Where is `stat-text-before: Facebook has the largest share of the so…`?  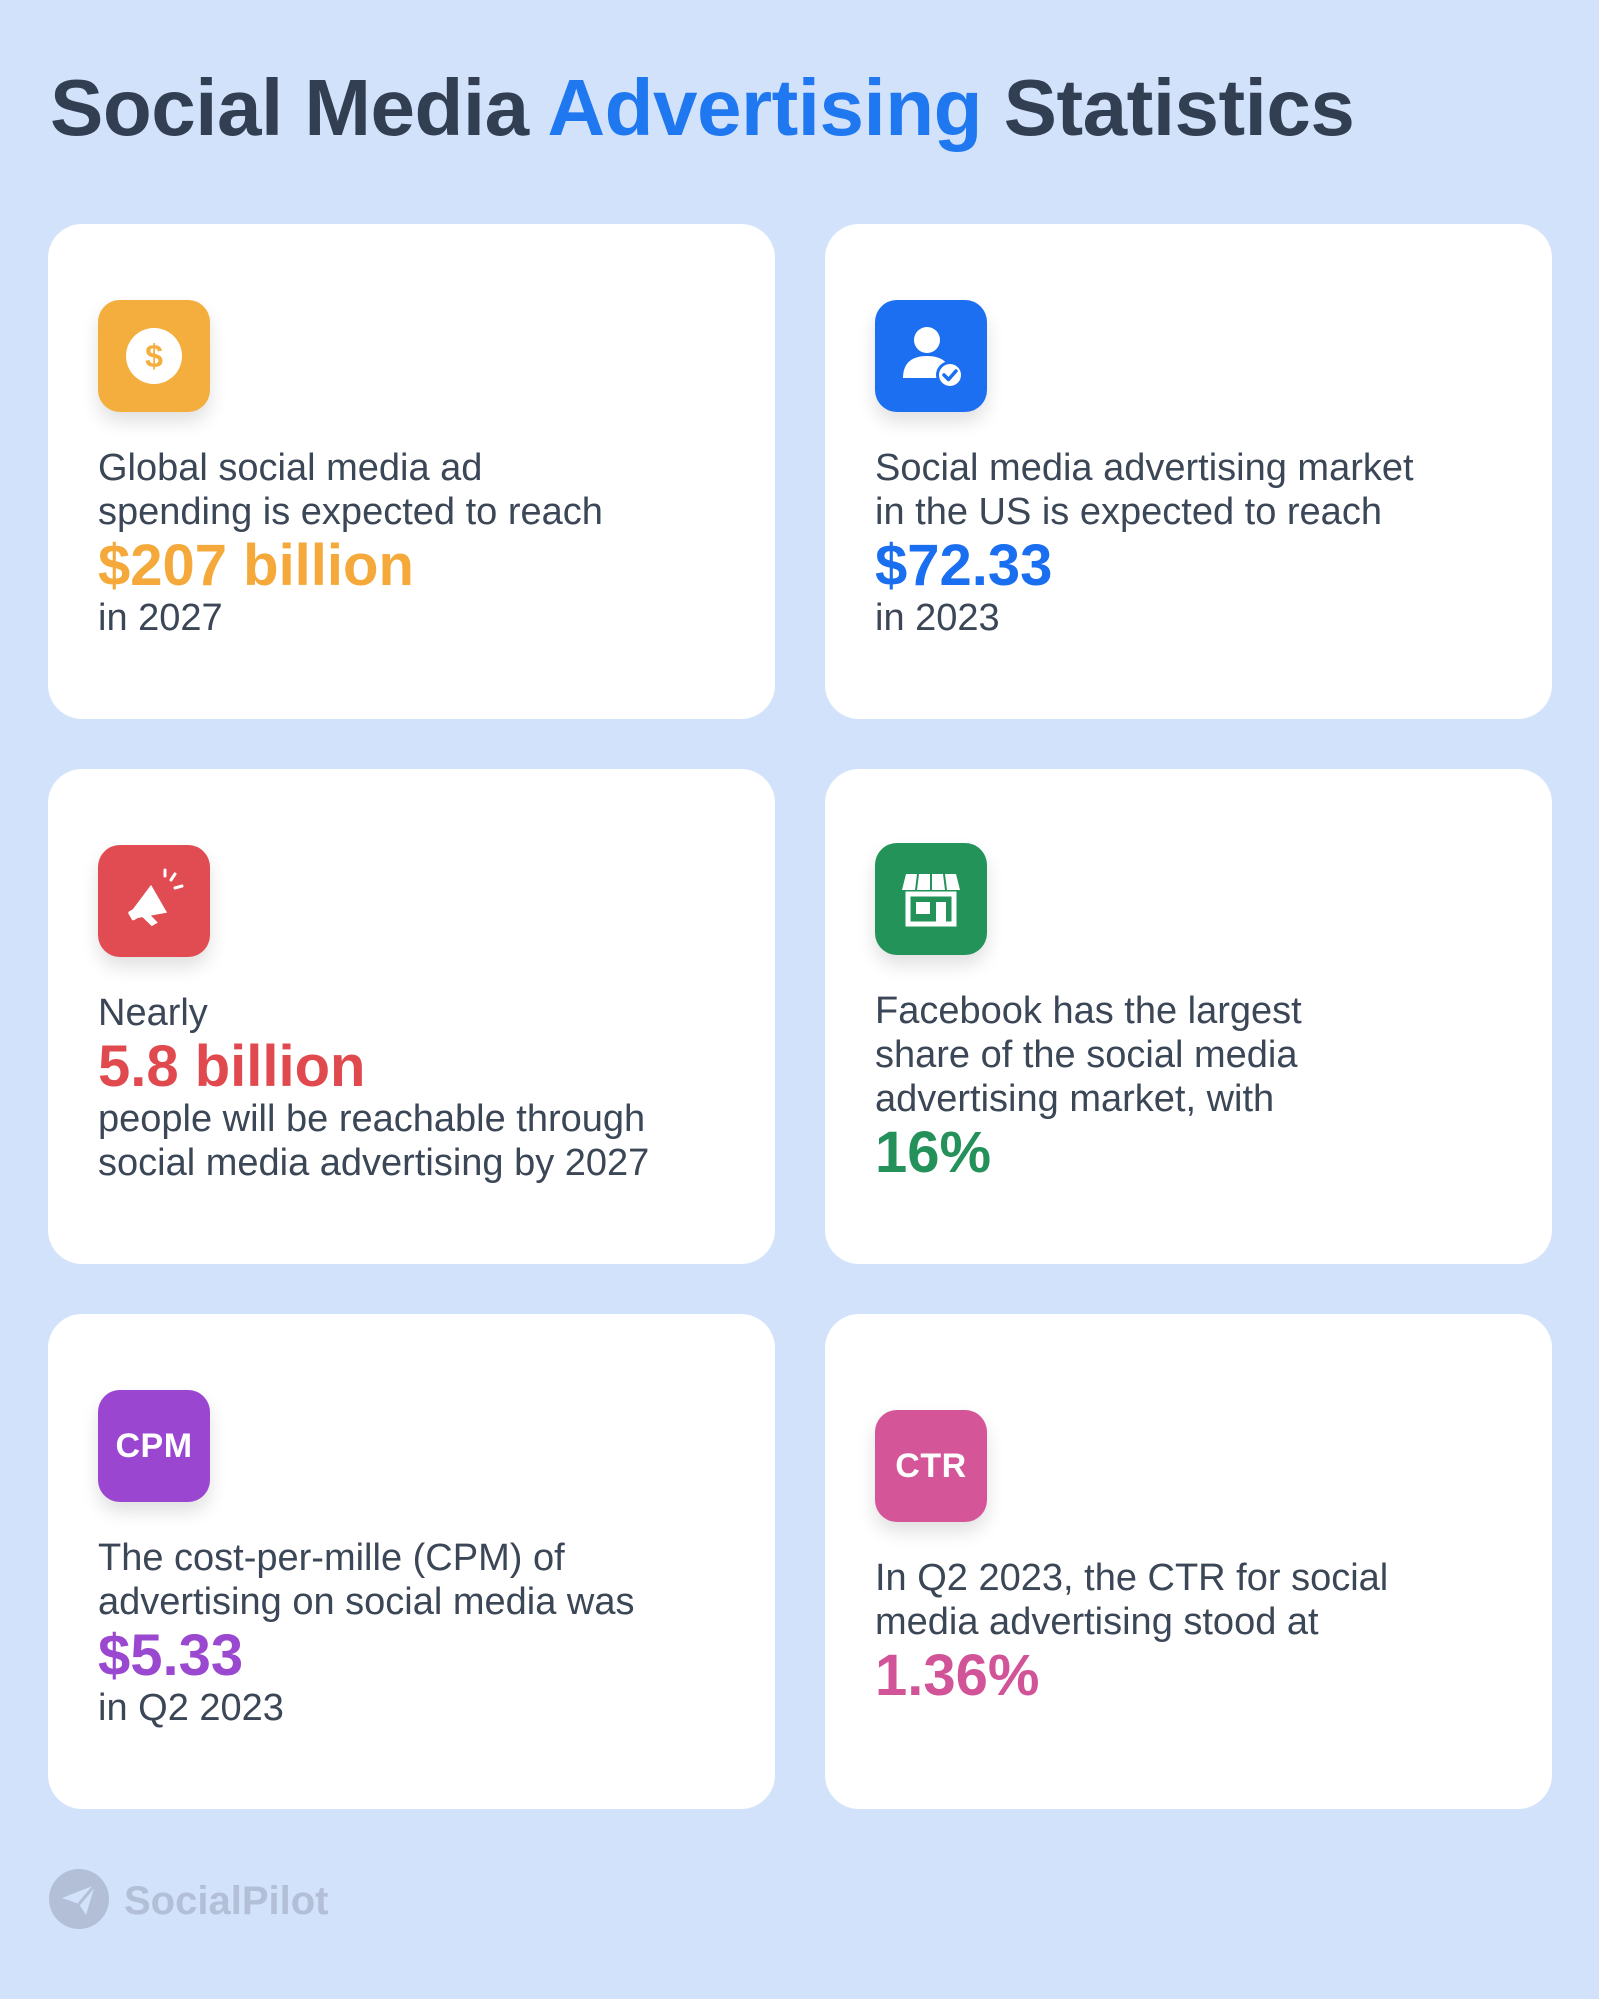
stat-text-before: Facebook has the largest share of the so… is located at coordinates (1088, 1055).